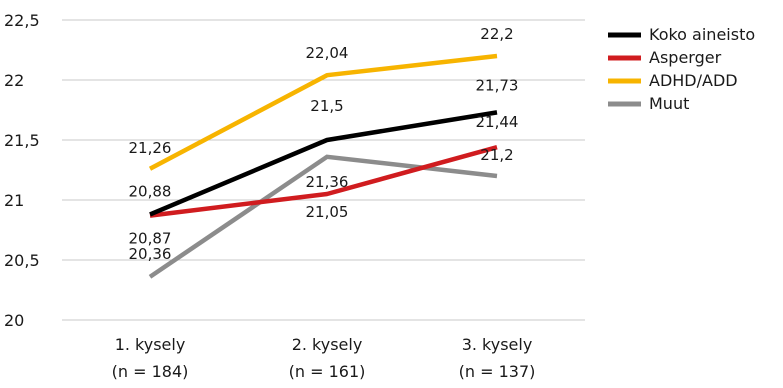 The height and width of the screenshot is (388, 783). Describe the element at coordinates (22, 170) in the screenshot. I see `y-axis-ticks: 20 20,5 21 21,5 22 22,5` at that location.